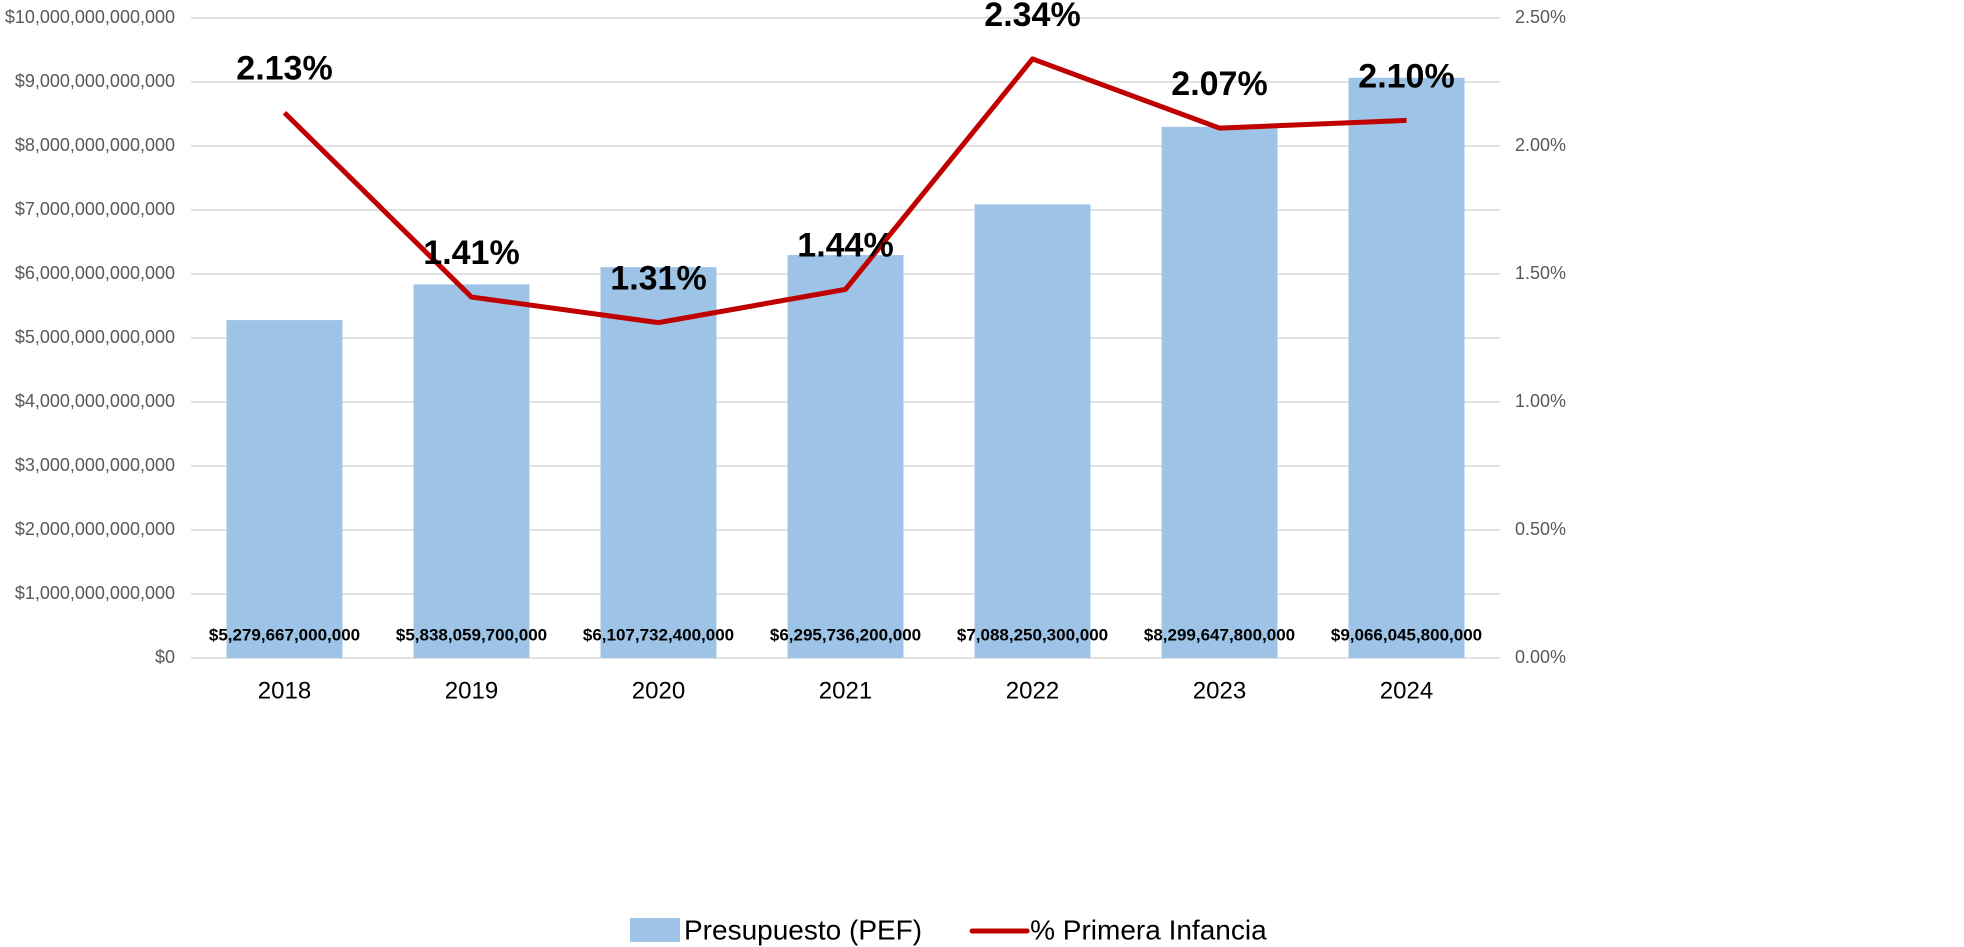 This screenshot has width=1964, height=947. I want to click on line-value-label: 1.31%, so click(658, 279).